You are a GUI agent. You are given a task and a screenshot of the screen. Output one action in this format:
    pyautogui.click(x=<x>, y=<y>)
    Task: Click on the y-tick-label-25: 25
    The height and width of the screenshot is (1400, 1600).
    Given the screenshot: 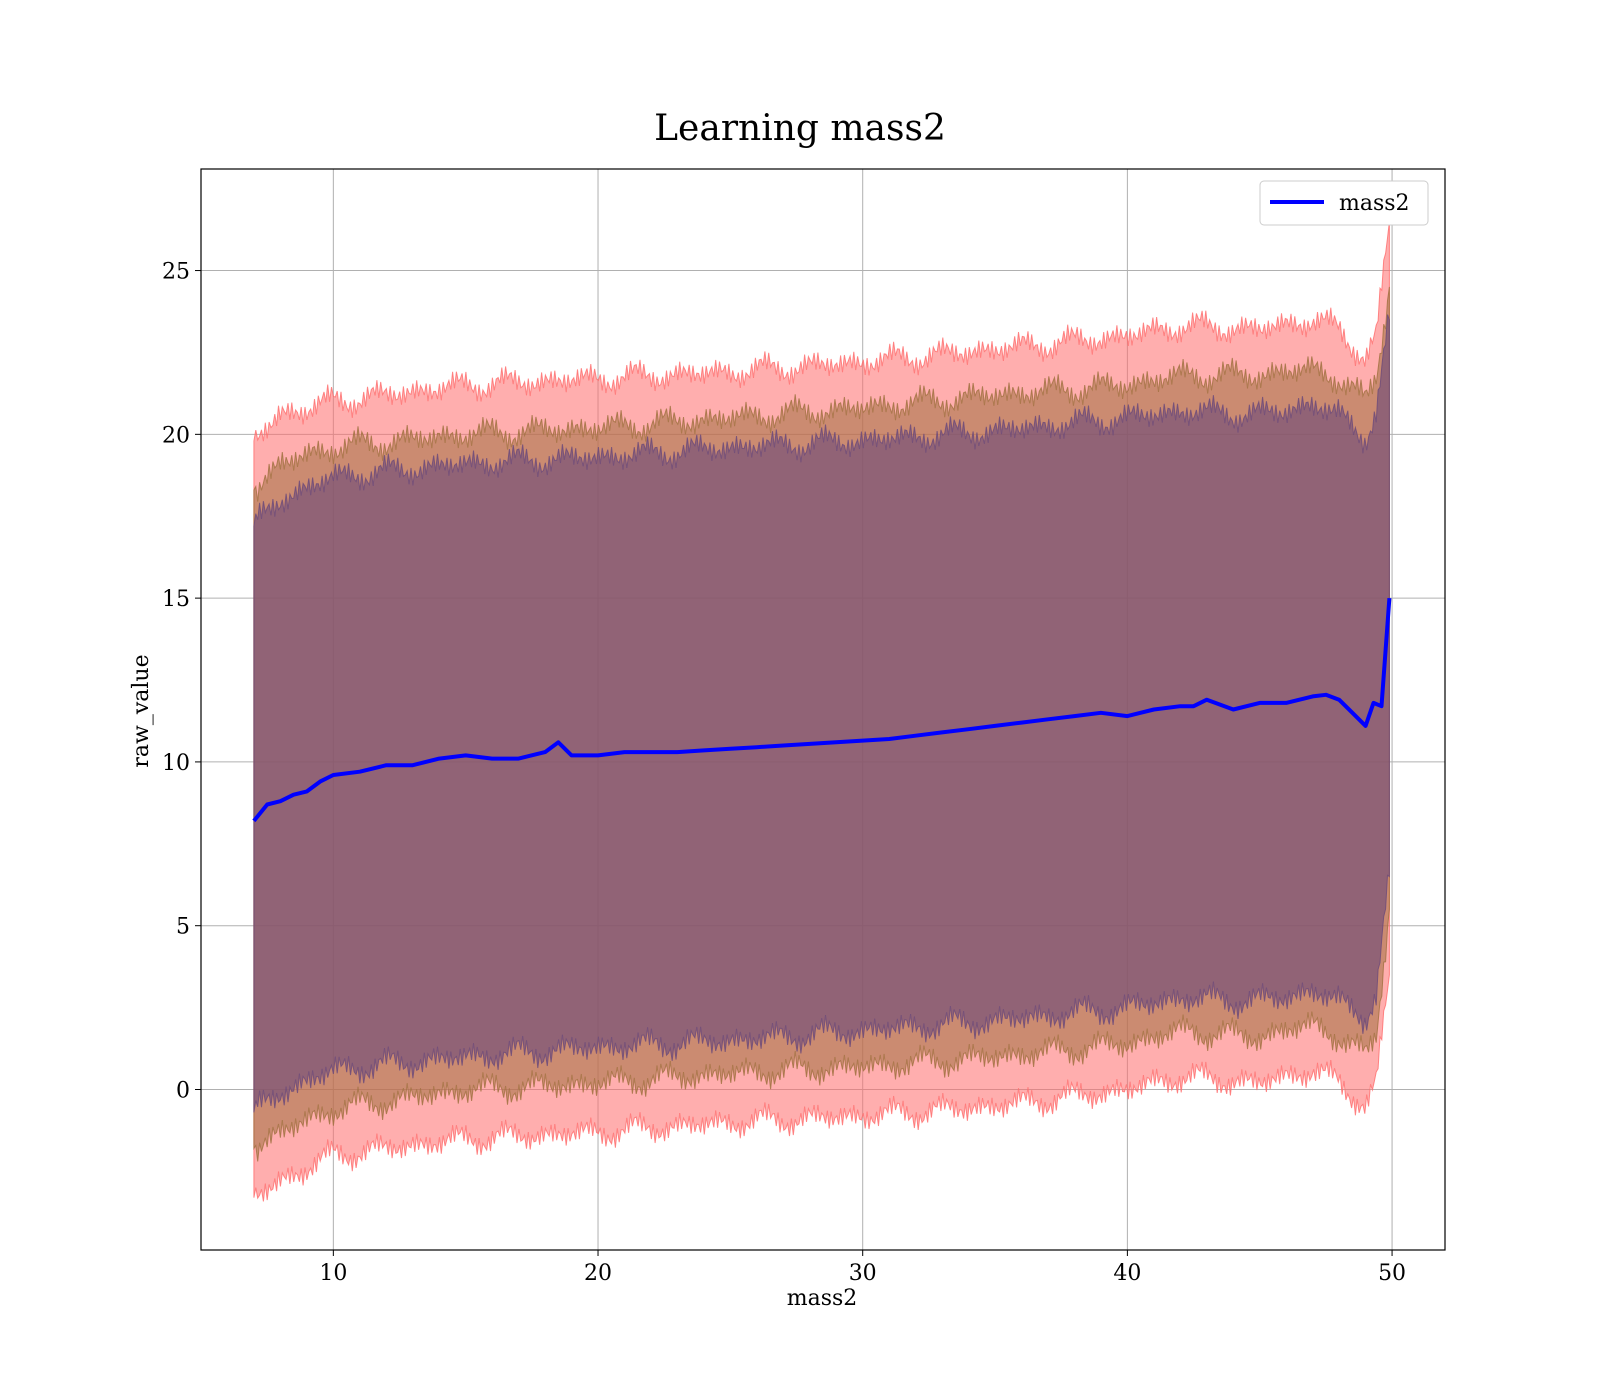 What is the action you would take?
    pyautogui.click(x=176, y=272)
    